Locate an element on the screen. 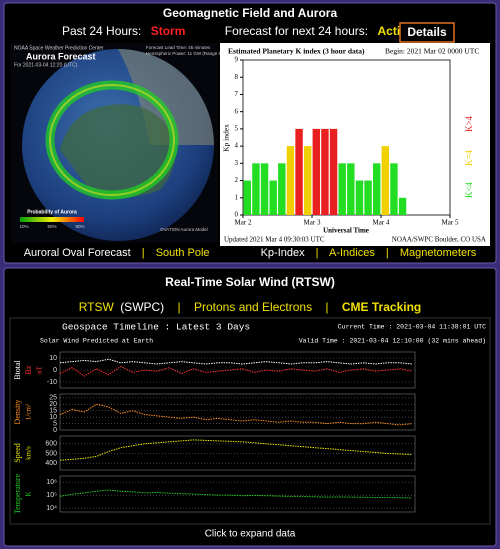  series-label: Btotal is located at coordinates (17, 369).